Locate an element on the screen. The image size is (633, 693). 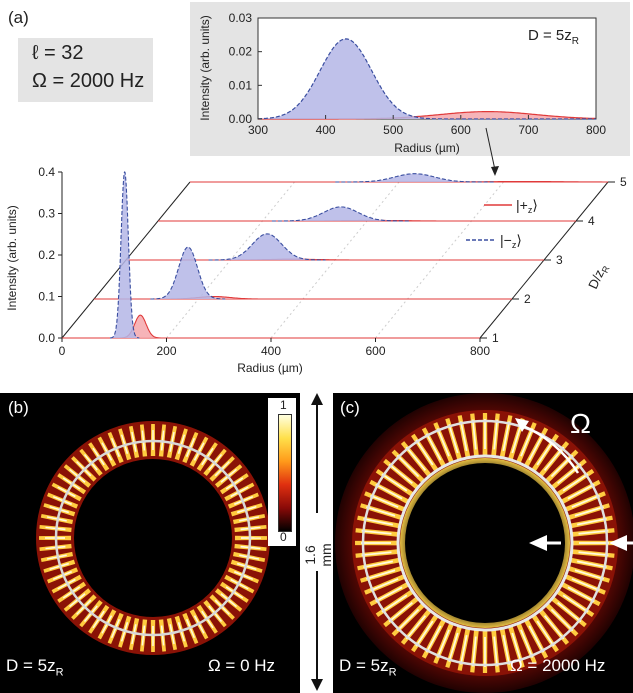
main-z-tick-label: 3 is located at coordinates (559, 260).